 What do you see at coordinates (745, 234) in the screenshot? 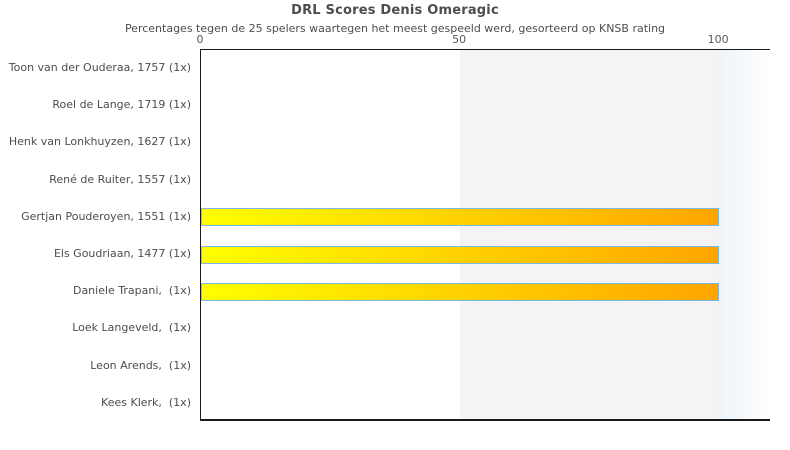
I see `plot-band` at bounding box center [745, 234].